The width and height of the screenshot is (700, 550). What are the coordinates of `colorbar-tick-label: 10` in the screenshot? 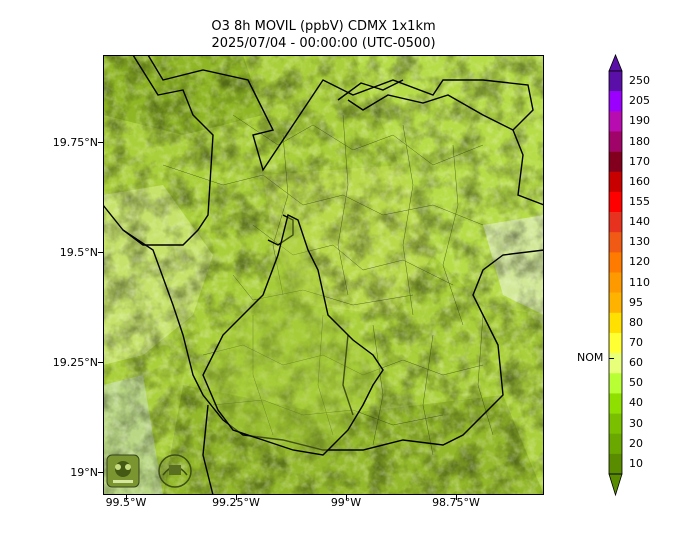 It's located at (636, 463).